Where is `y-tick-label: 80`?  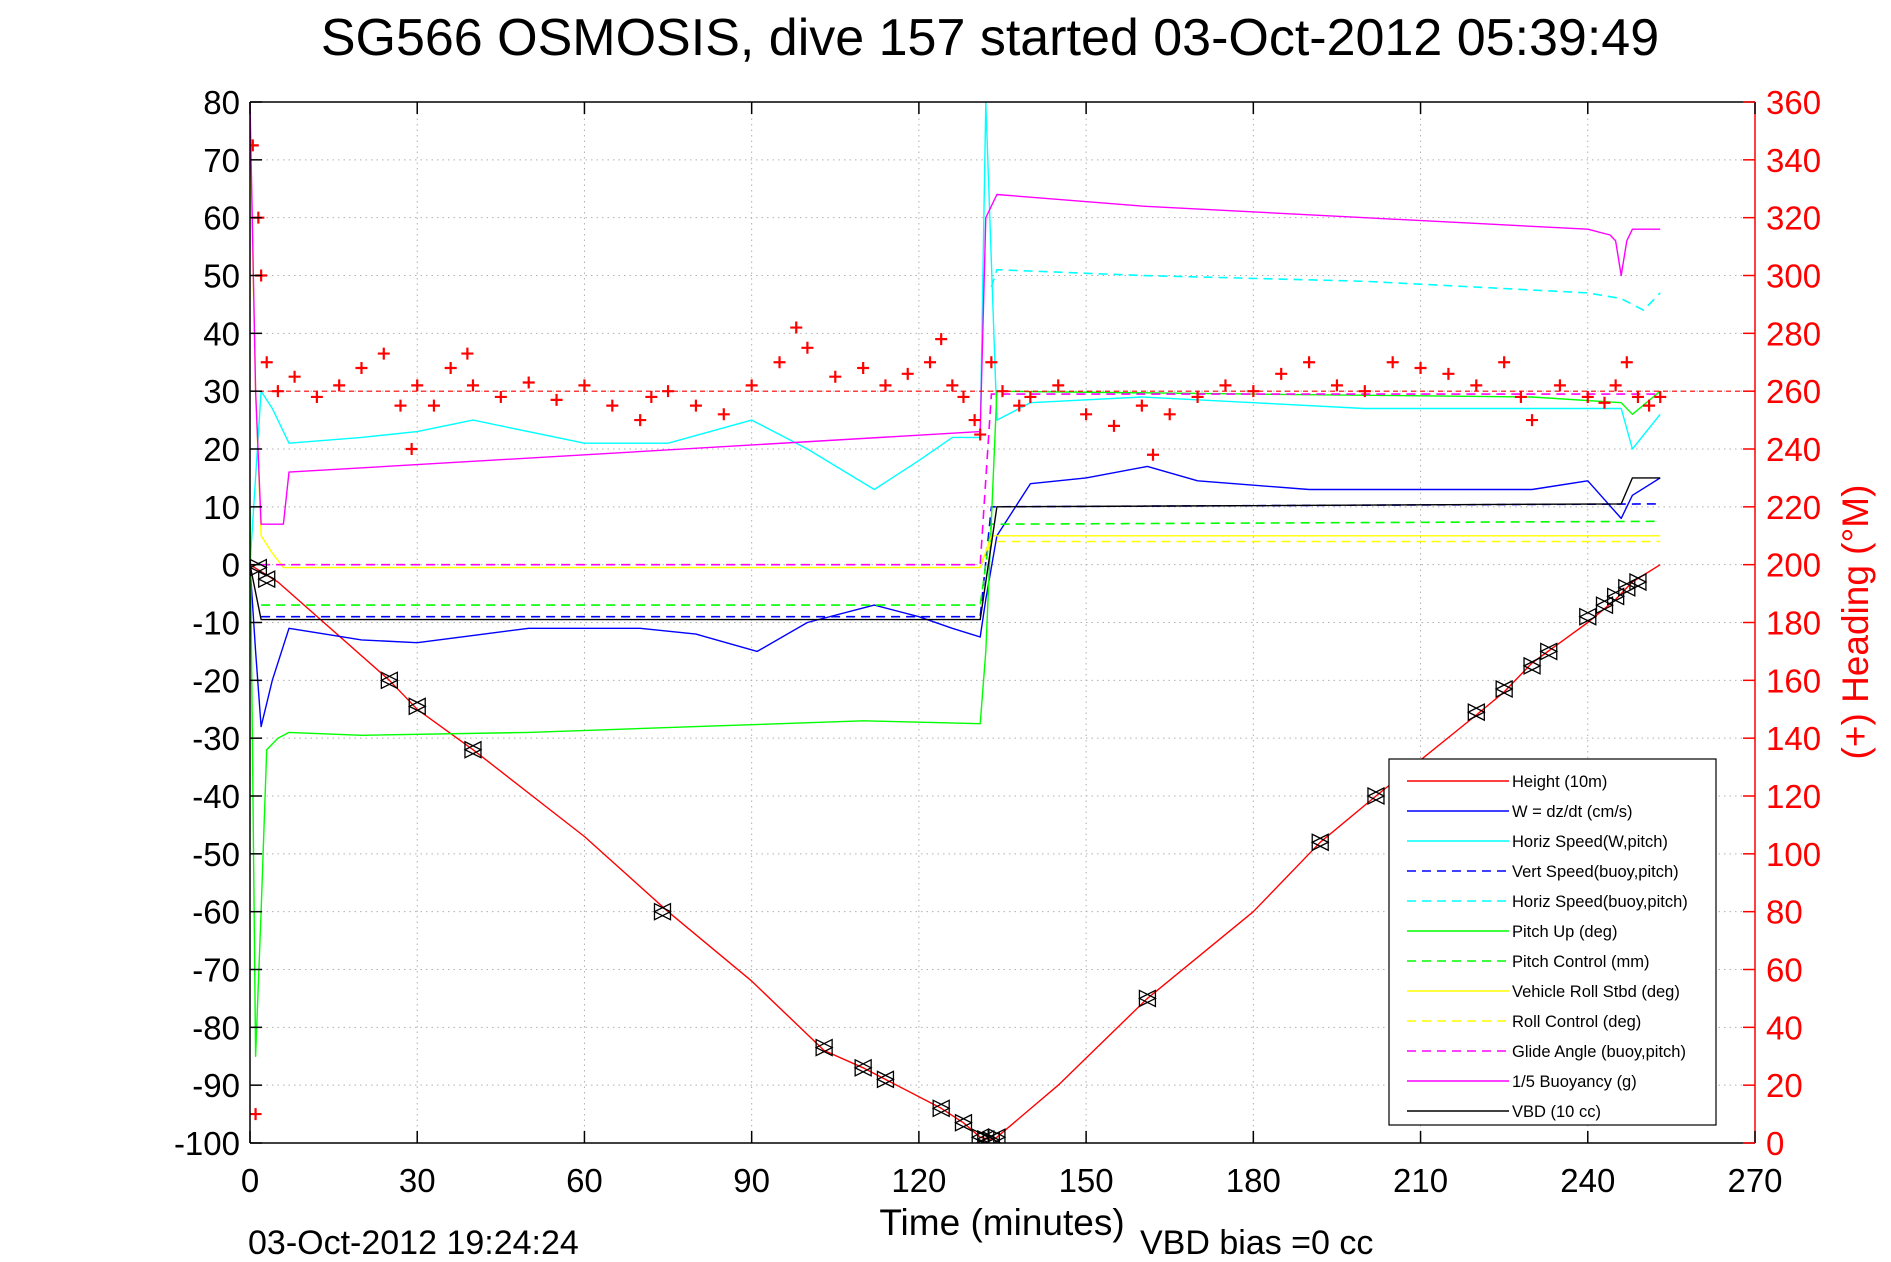
y-tick-label: 80 is located at coordinates (221, 102).